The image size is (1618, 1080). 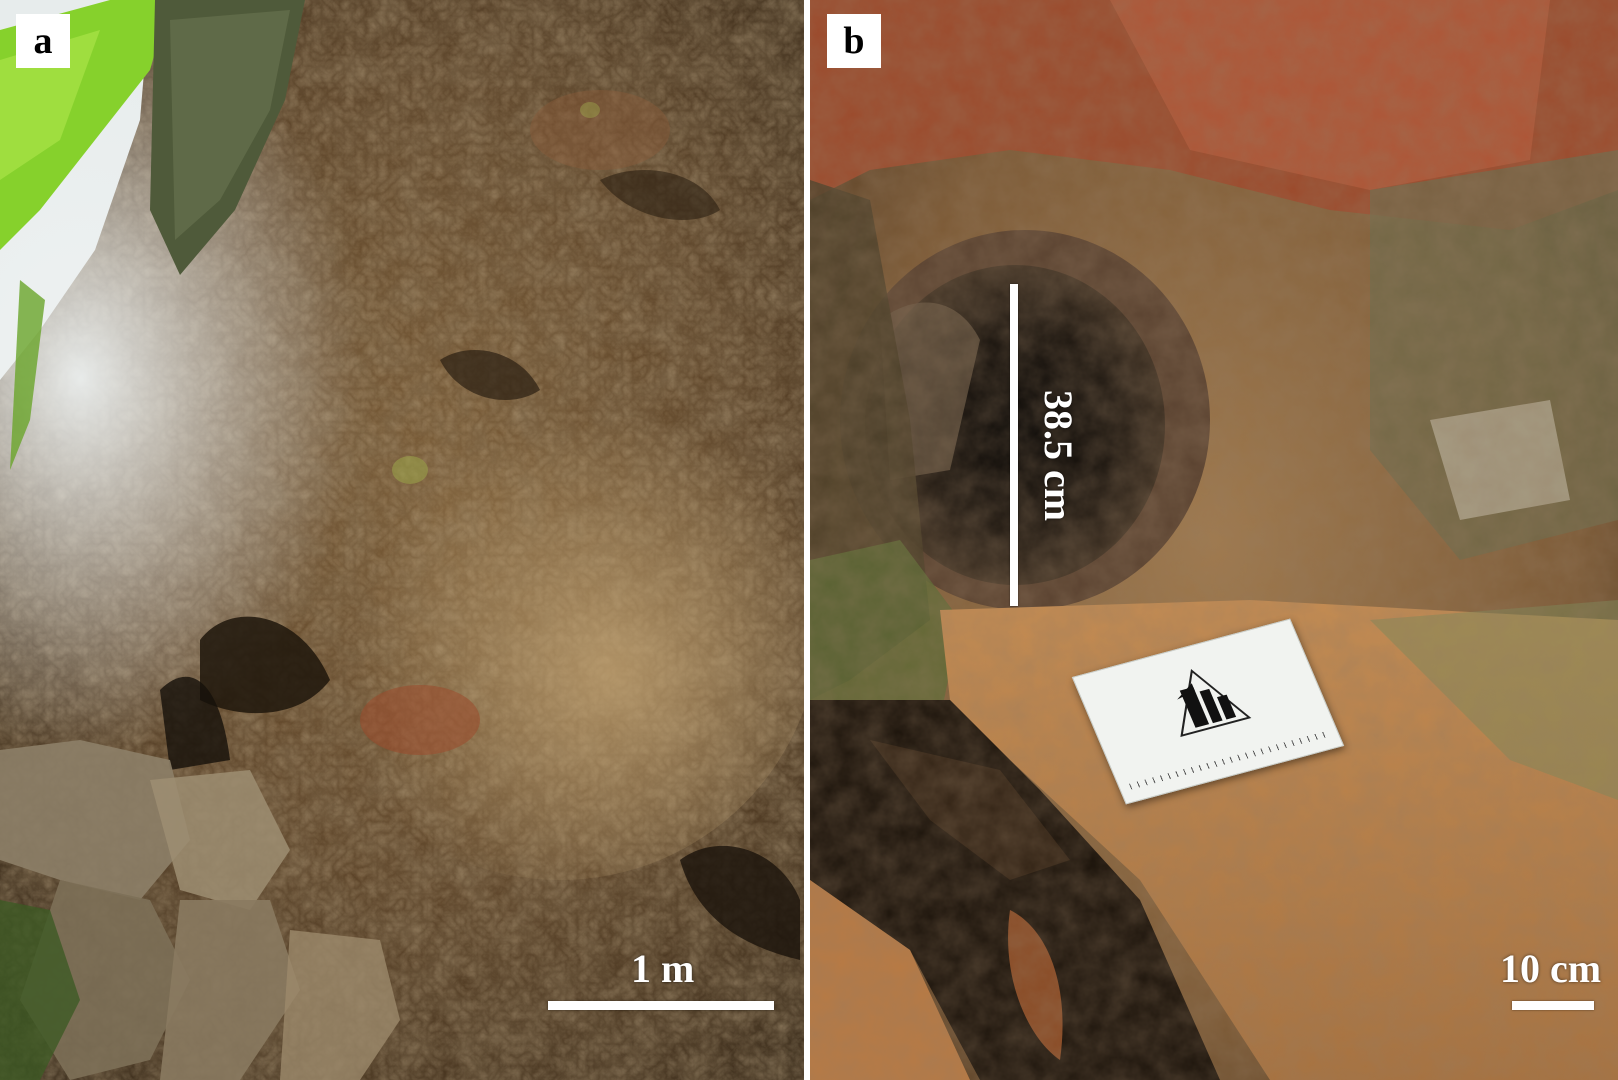 What do you see at coordinates (807, 540) in the screenshot?
I see `panel-divider` at bounding box center [807, 540].